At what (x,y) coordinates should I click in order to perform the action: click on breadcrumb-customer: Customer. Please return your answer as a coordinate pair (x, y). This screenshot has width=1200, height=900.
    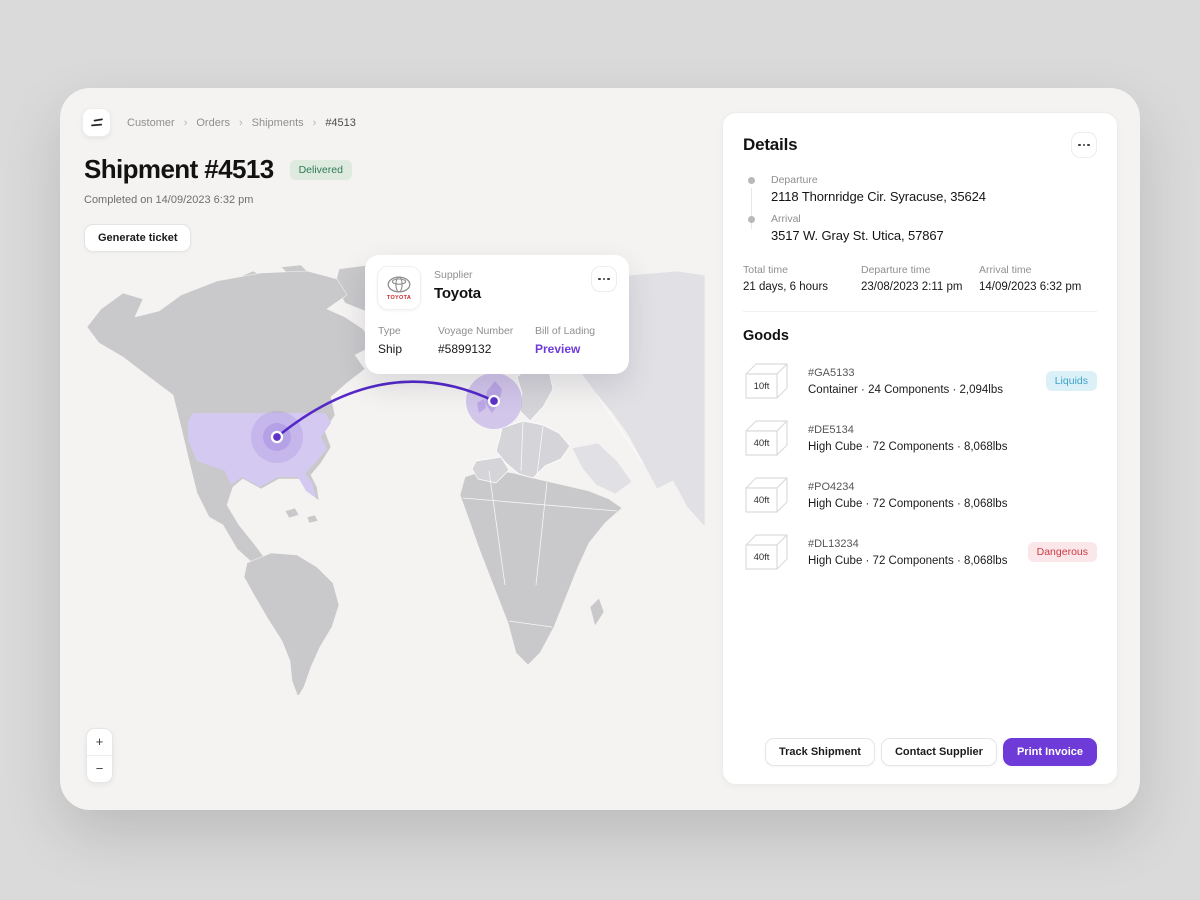
    Looking at the image, I should click on (151, 122).